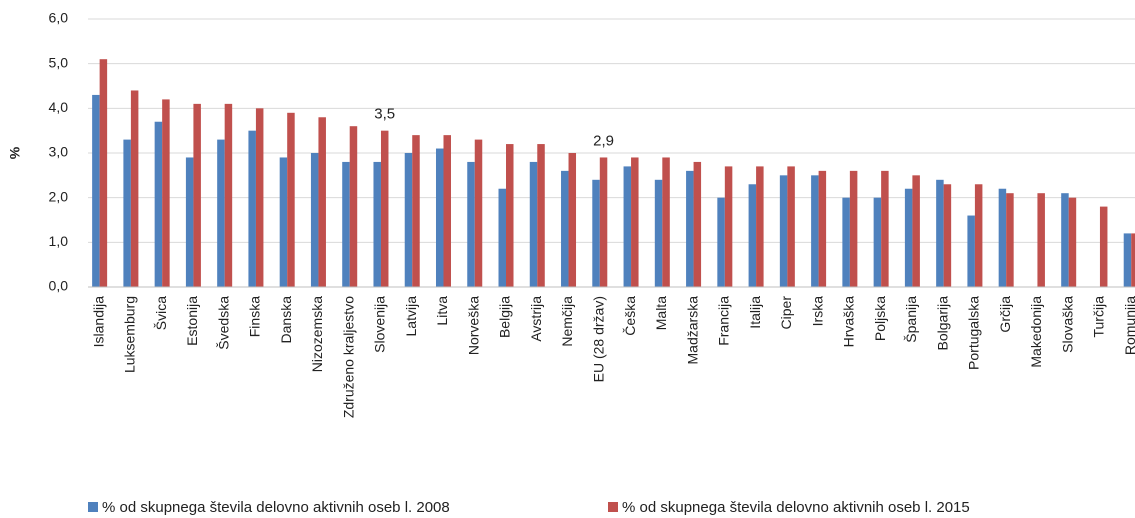  I want to click on x-tick-label: Slovenija, so click(380, 324).